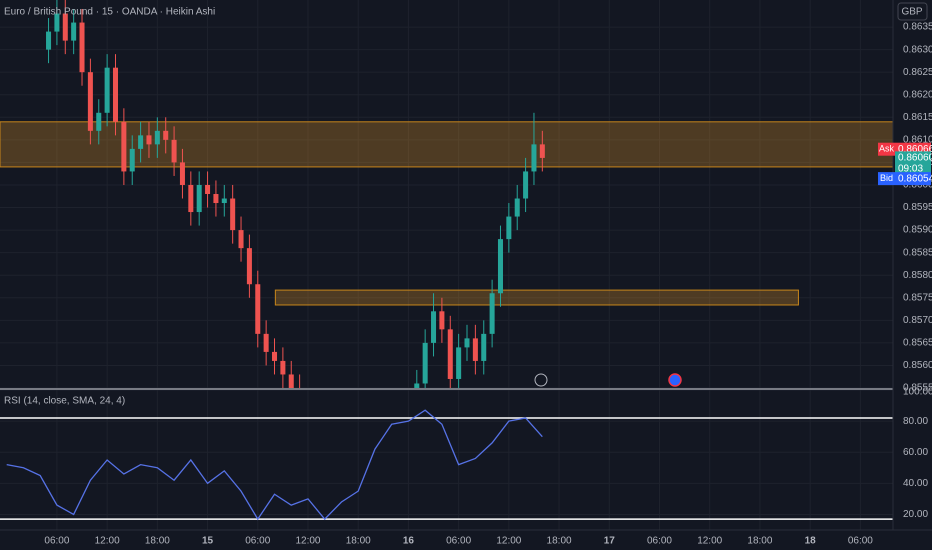 This screenshot has height=550, width=932. I want to click on currency-button, so click(912, 11).